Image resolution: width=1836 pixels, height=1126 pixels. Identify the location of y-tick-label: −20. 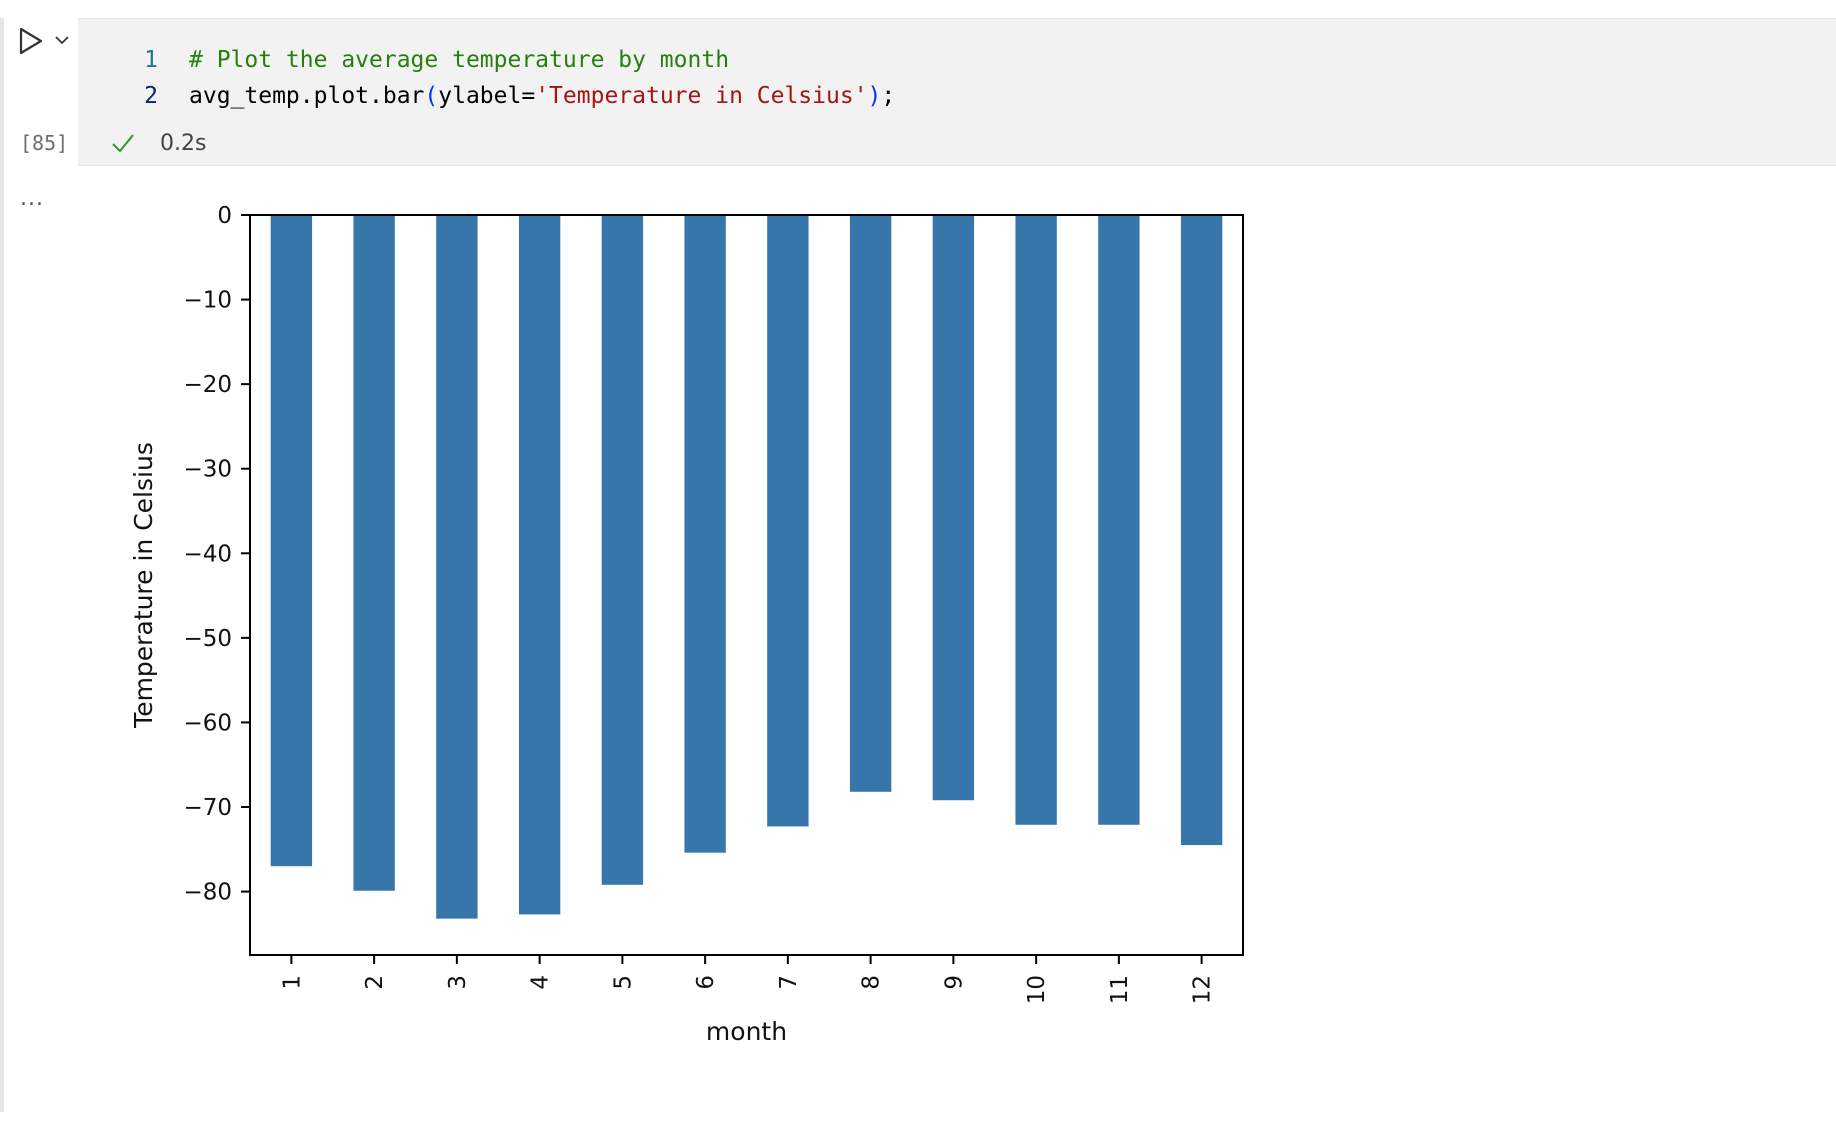
(207, 385).